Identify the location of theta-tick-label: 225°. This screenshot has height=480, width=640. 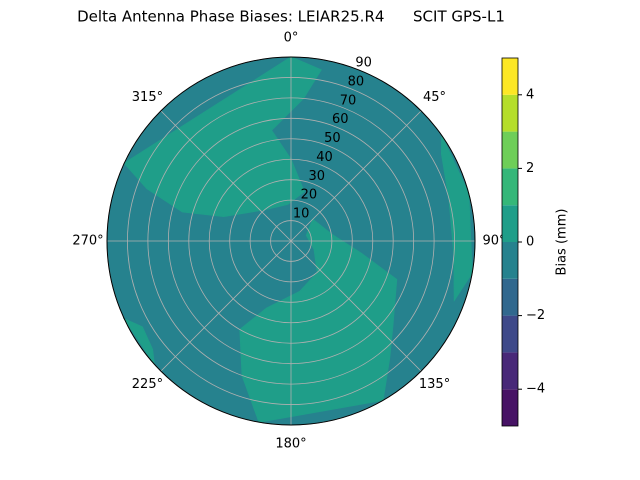
(147, 384).